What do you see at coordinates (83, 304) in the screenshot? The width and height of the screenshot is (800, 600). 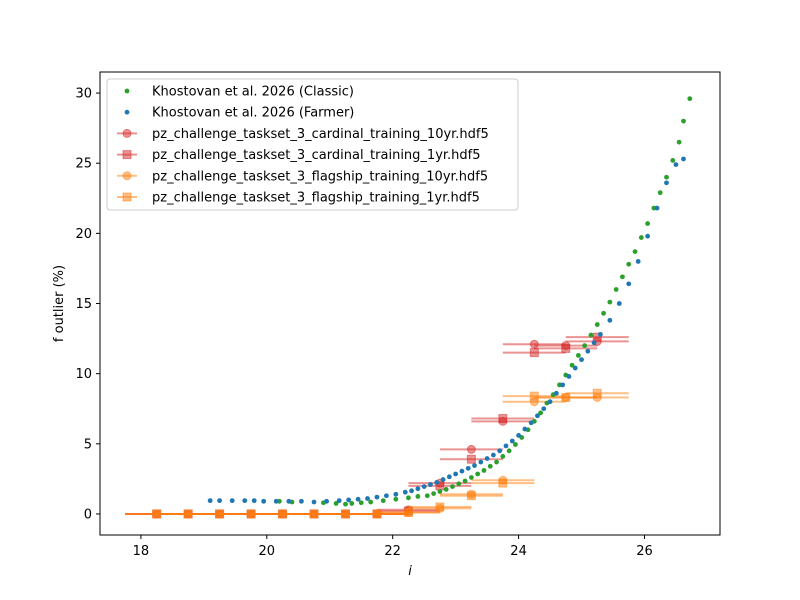 I see `y-tick-label: 15` at bounding box center [83, 304].